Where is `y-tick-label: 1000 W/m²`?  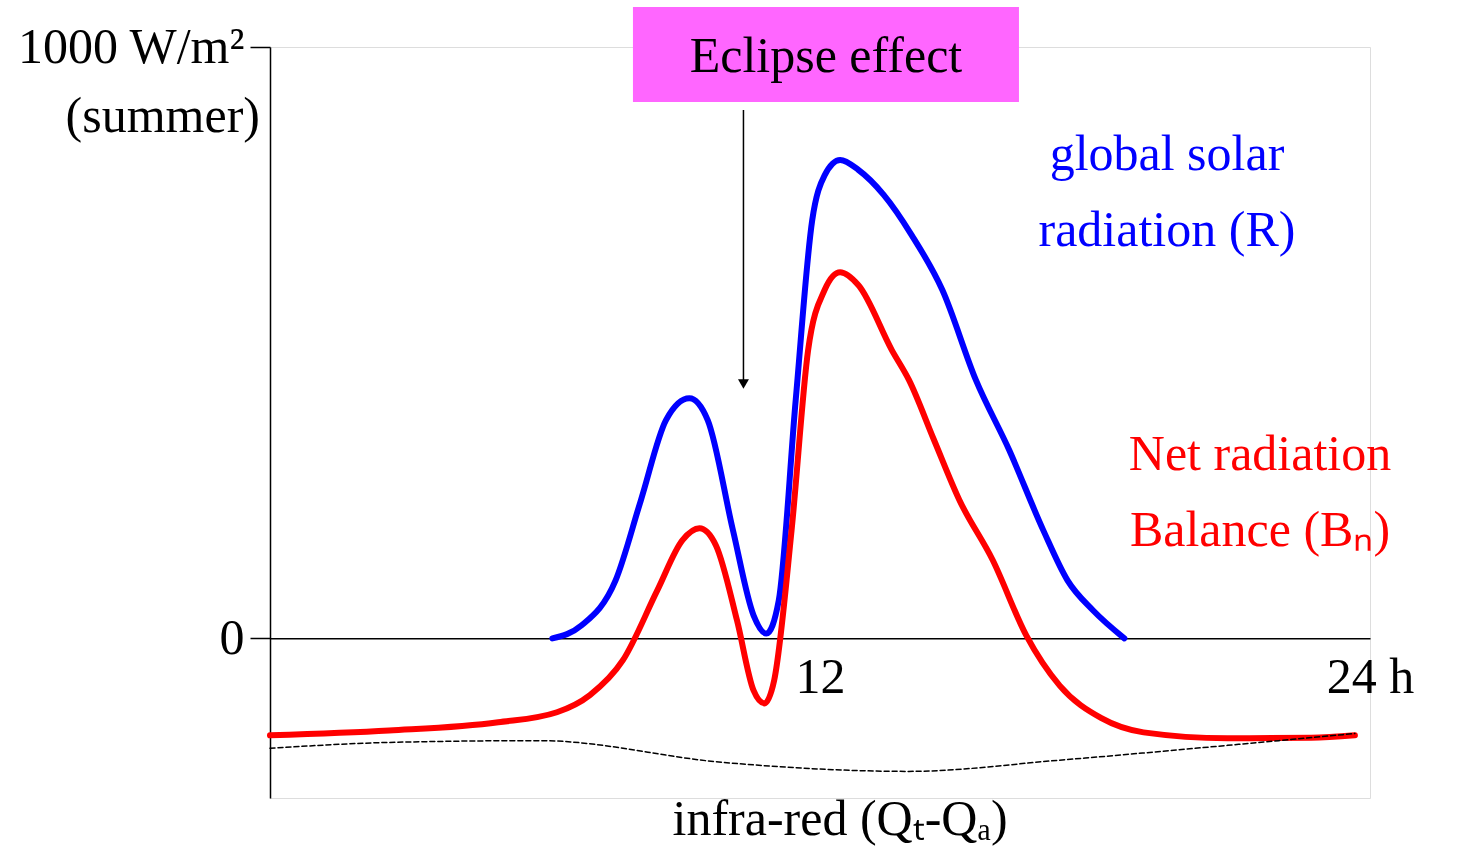
y-tick-label: 1000 W/m² is located at coordinates (131, 45).